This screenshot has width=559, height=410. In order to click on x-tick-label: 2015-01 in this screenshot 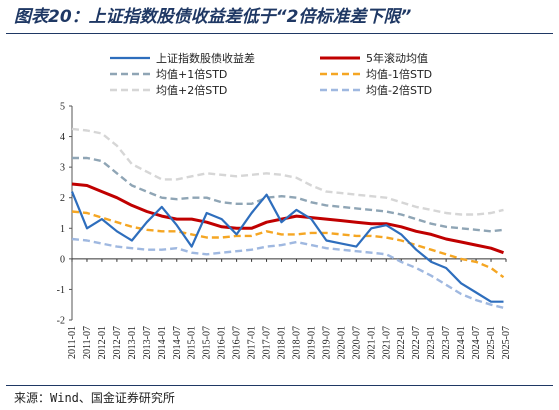, I will do `click(192, 342)`.